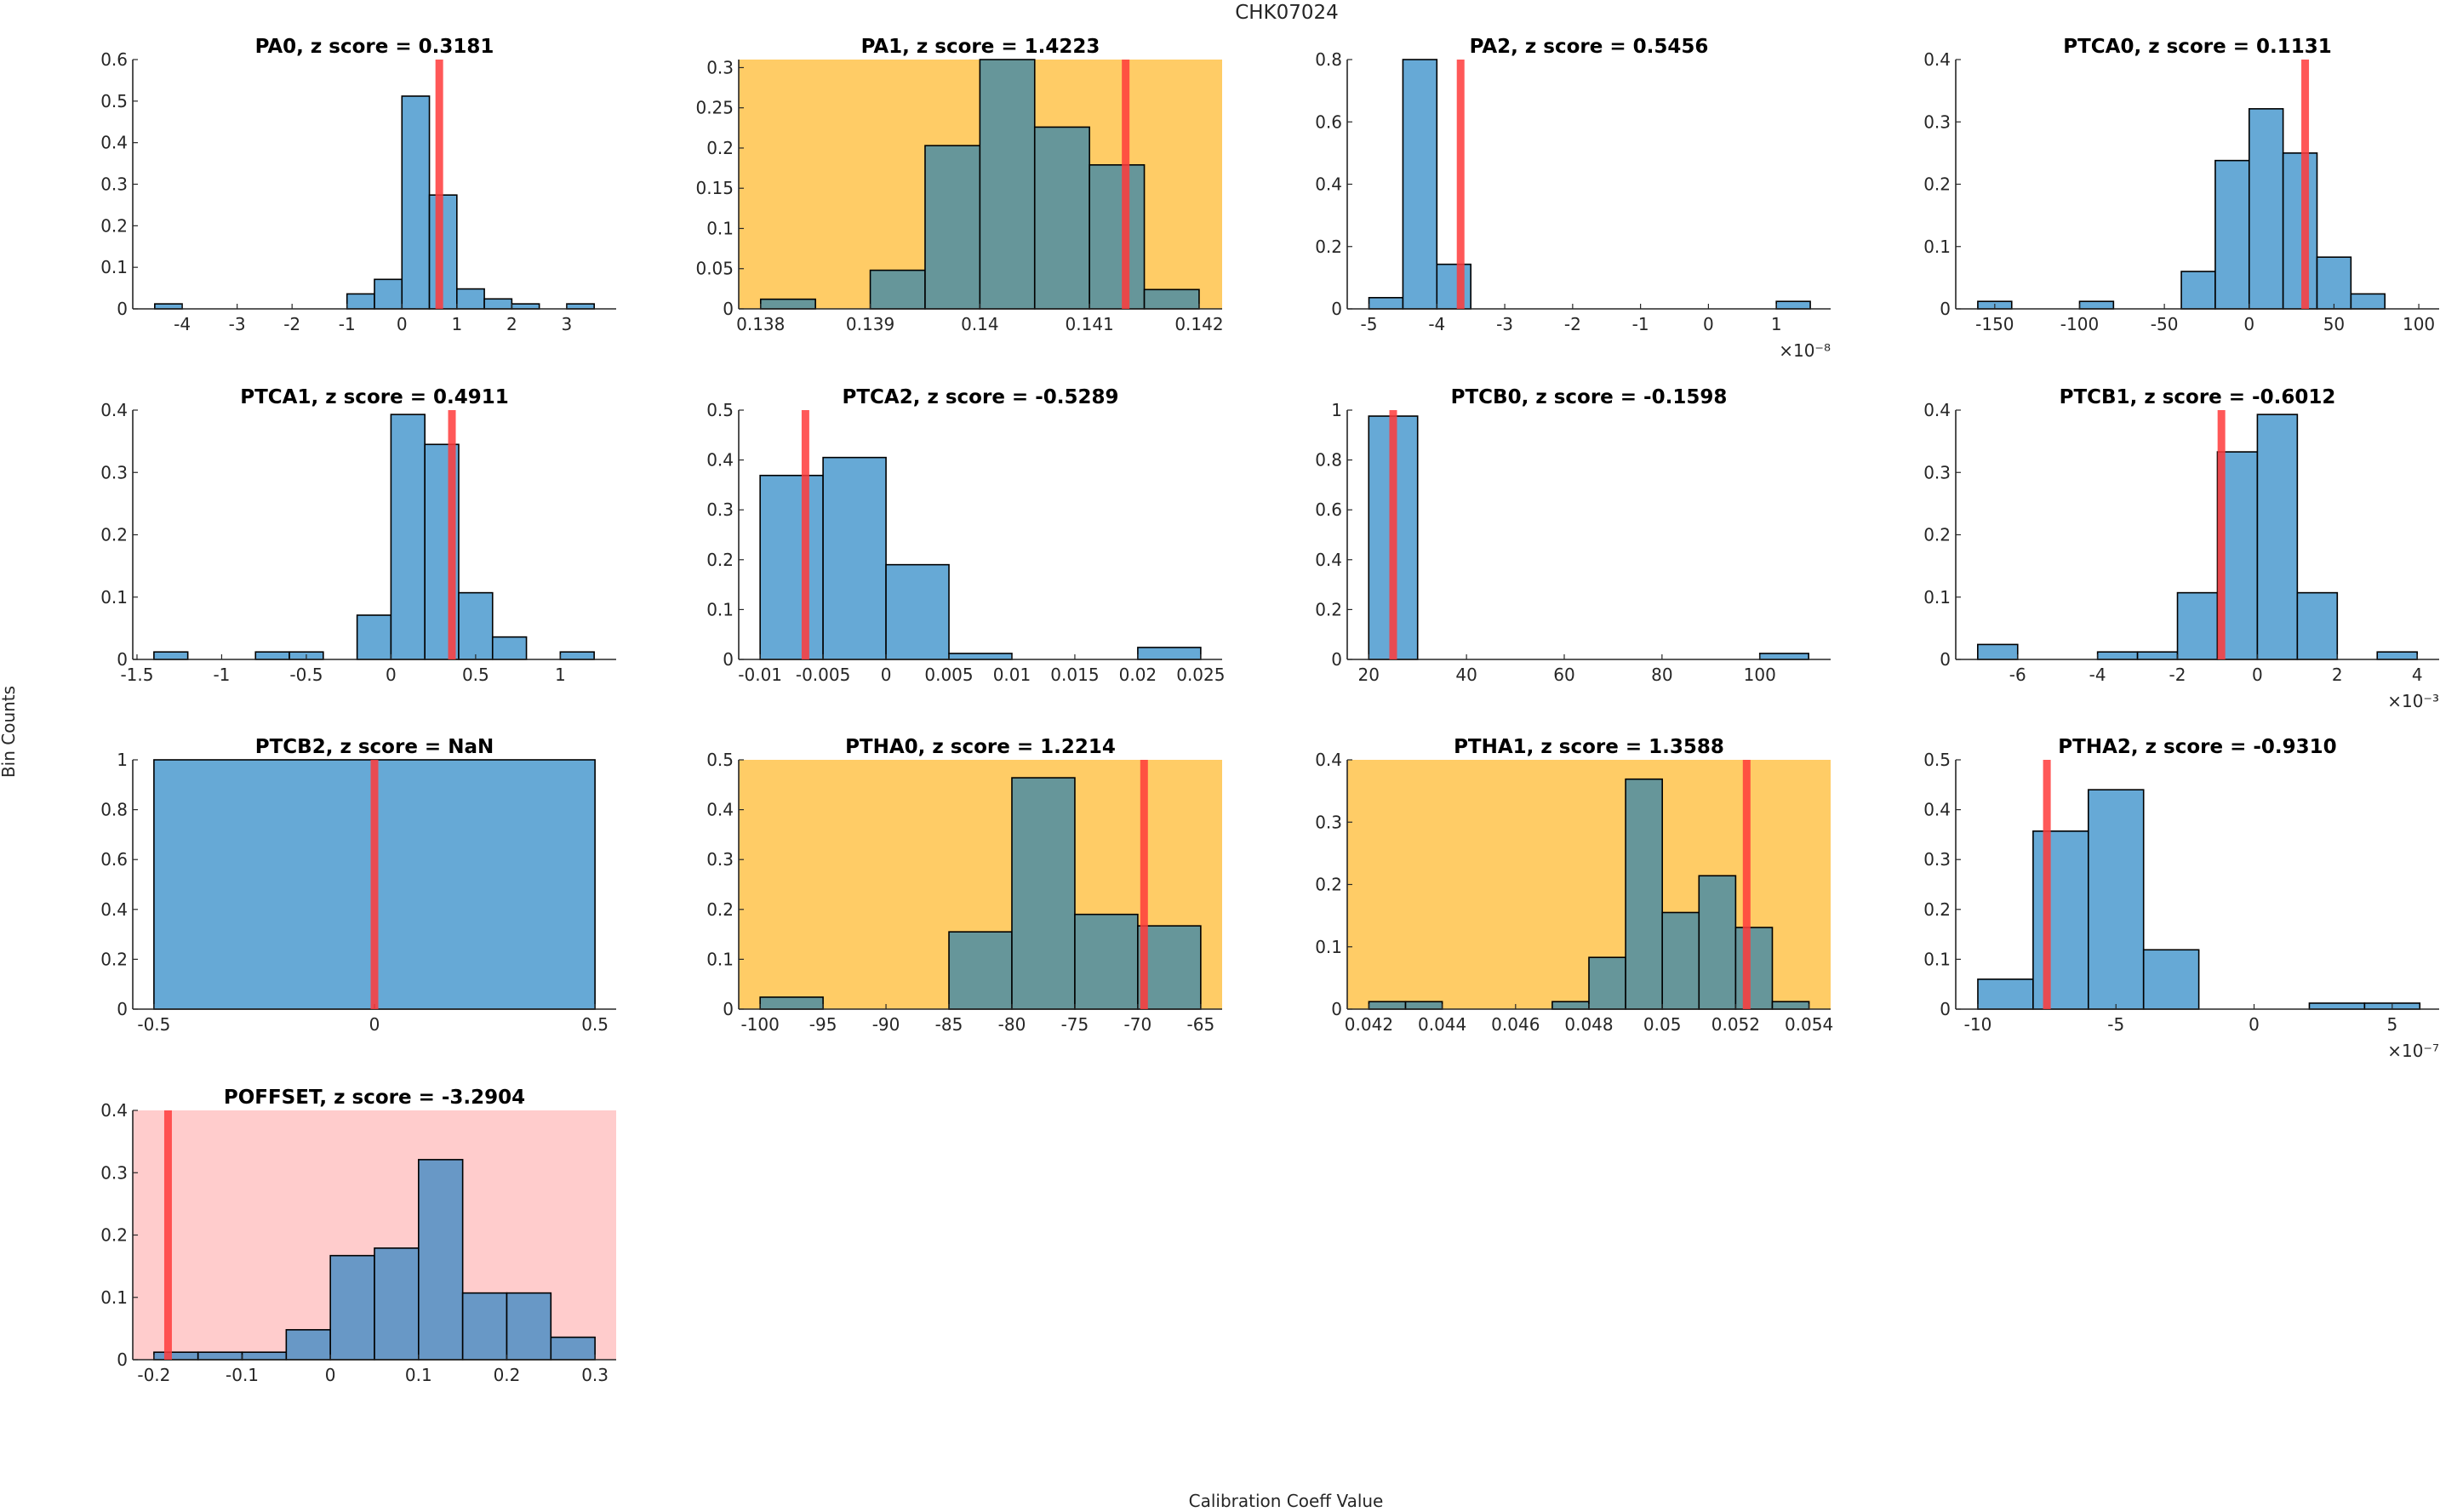 This screenshot has width=2440, height=1512. What do you see at coordinates (1735, 1024) in the screenshot?
I see `x-tick-label: 0.052` at bounding box center [1735, 1024].